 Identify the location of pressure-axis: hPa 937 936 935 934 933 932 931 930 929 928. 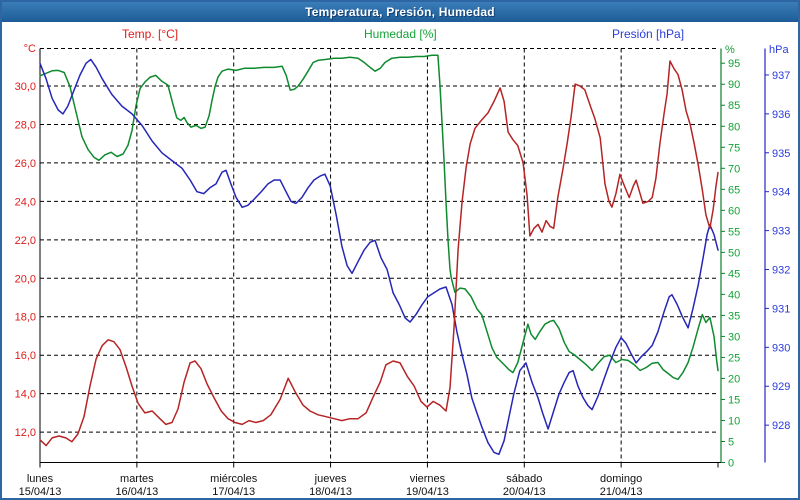
(777, 253).